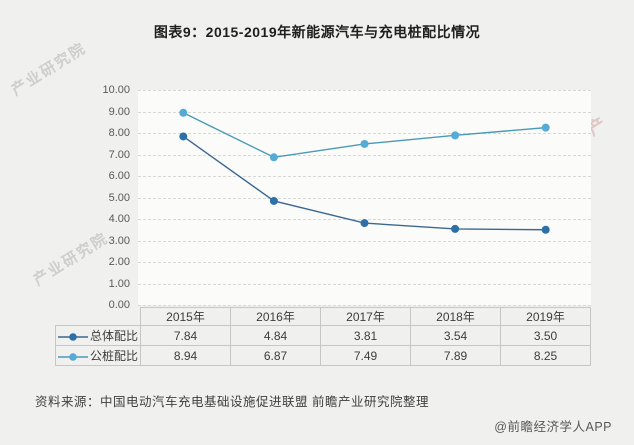  What do you see at coordinates (114, 356) in the screenshot?
I see `legend-label: 公桩配比` at bounding box center [114, 356].